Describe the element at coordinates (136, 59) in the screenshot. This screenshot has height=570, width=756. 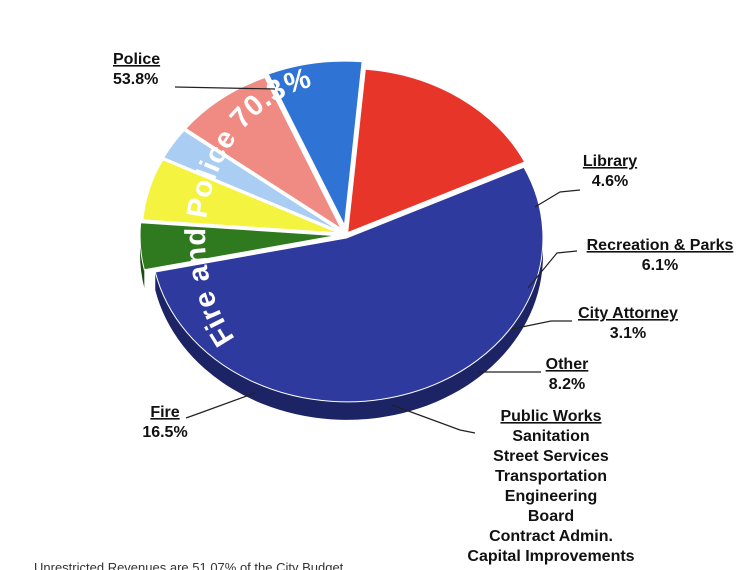
I see `label-police-name: Police` at that location.